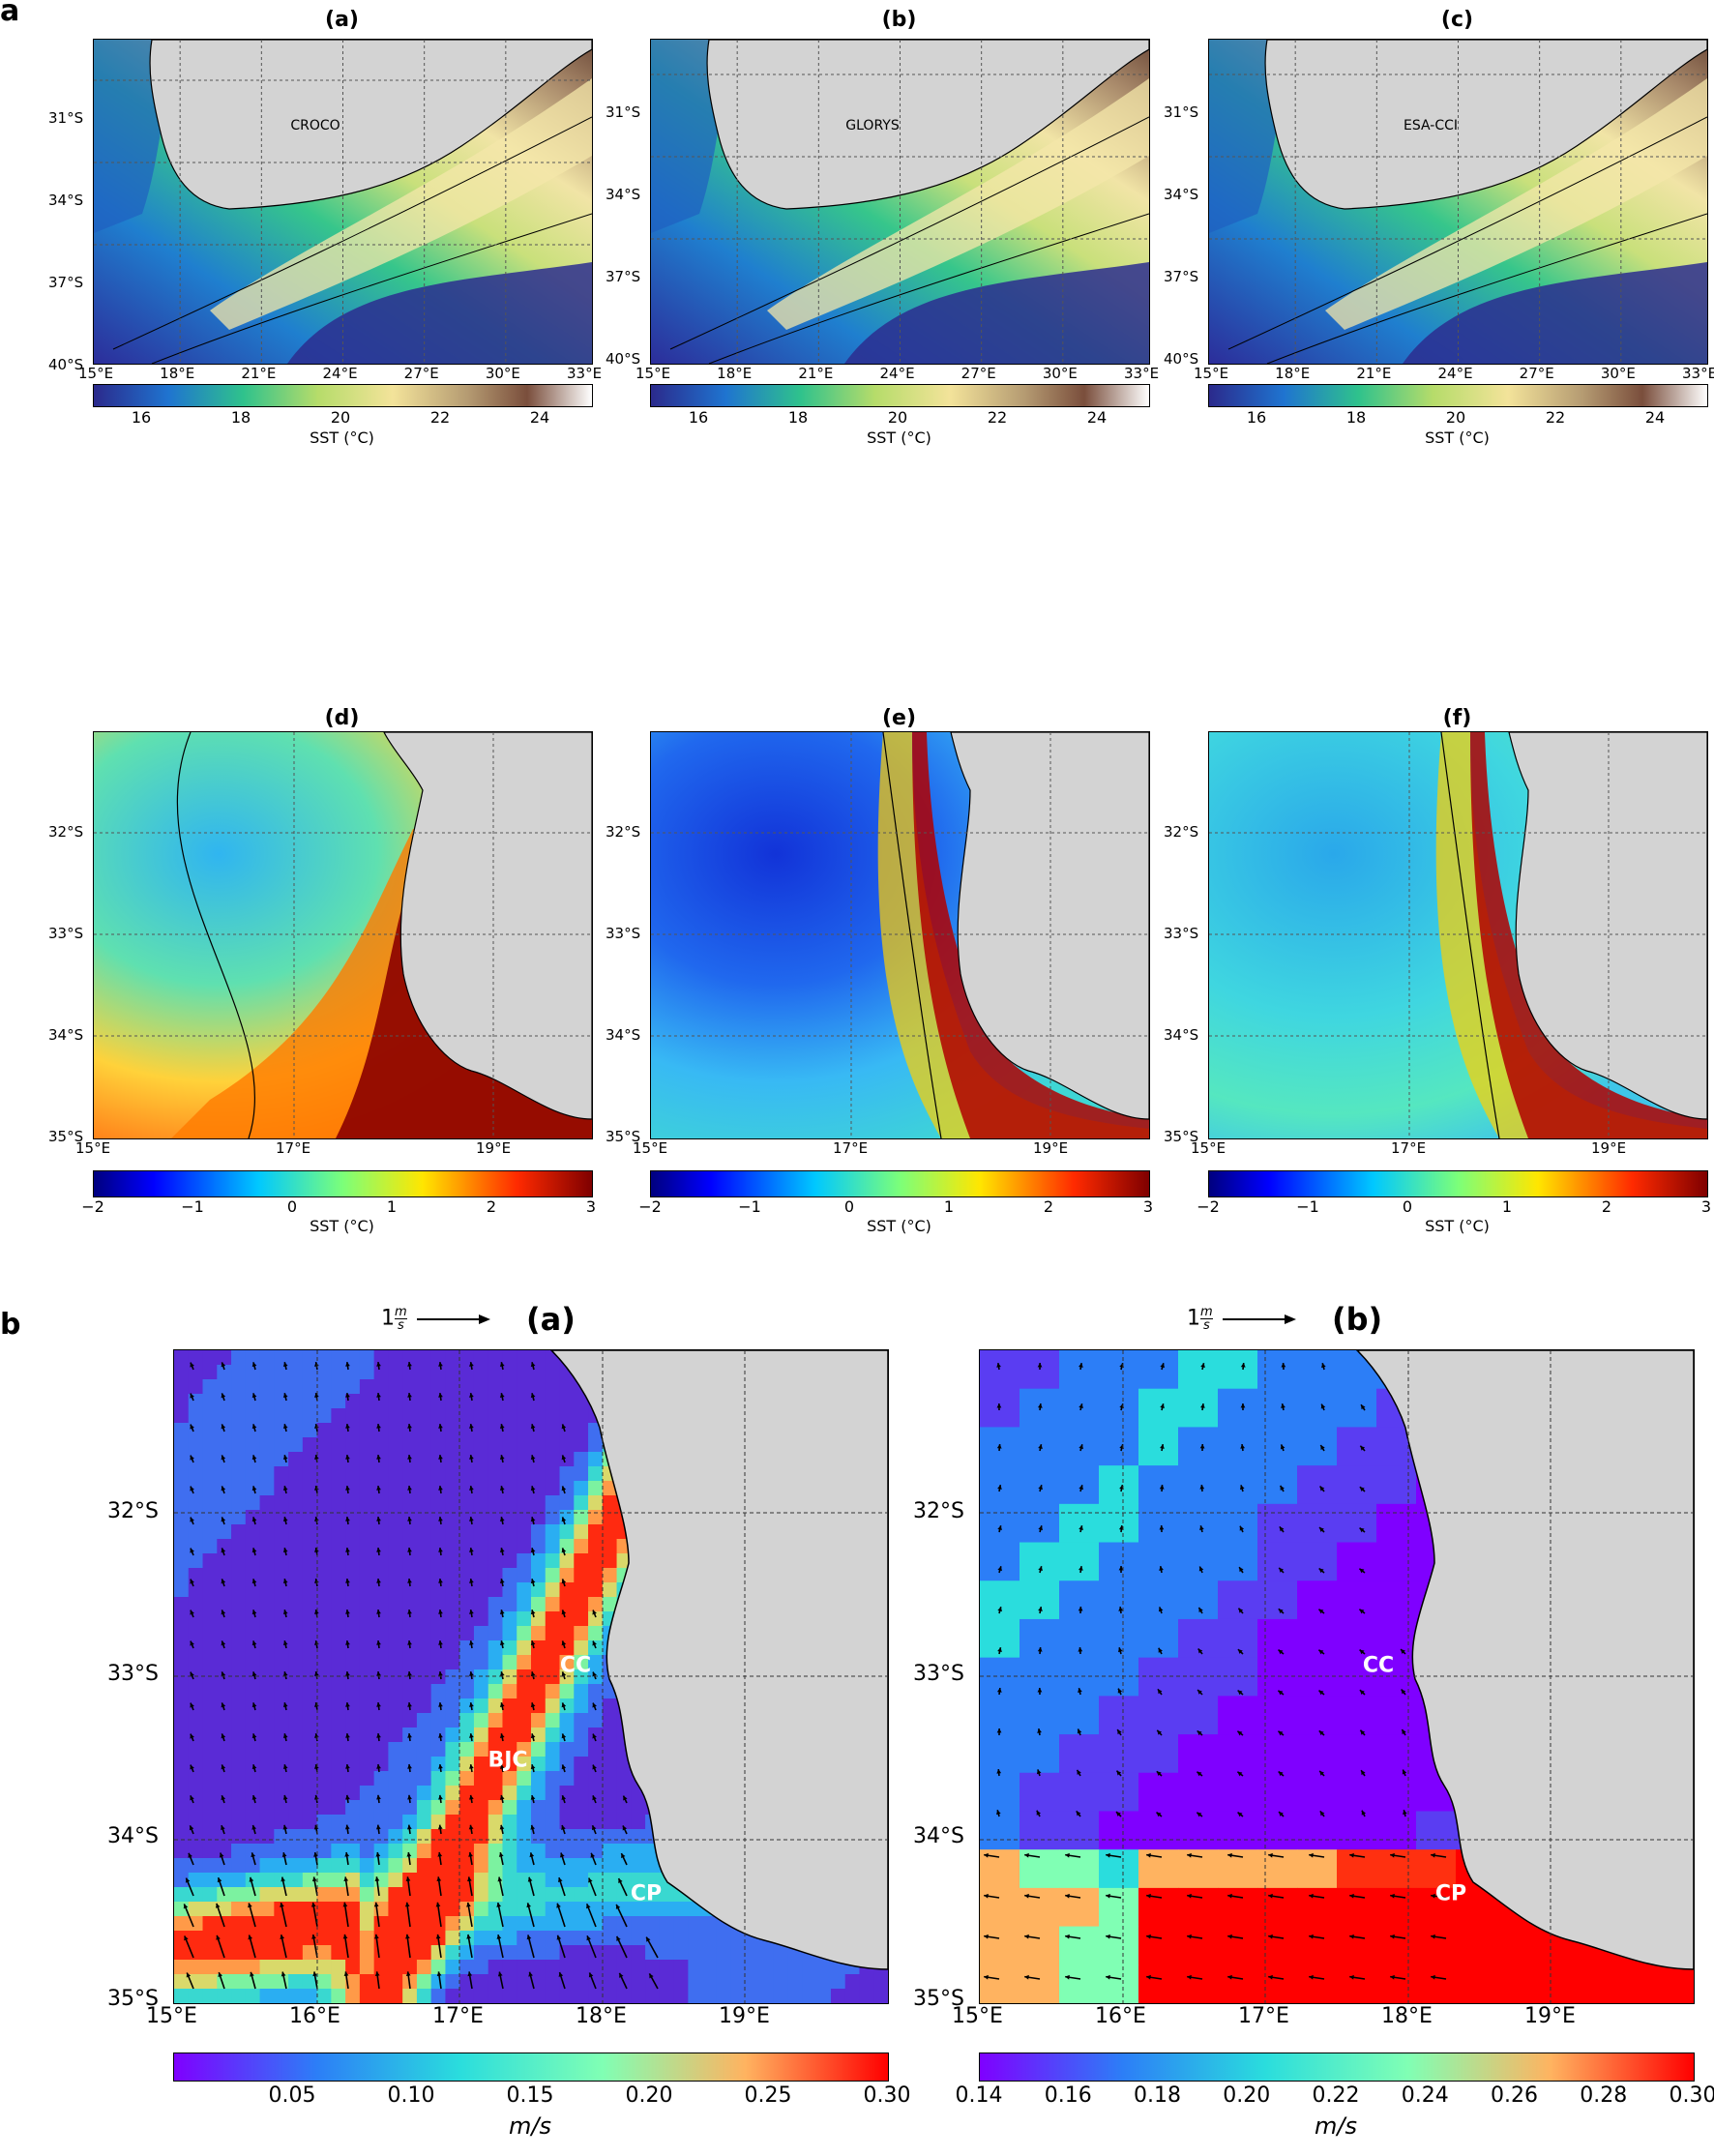  Describe the element at coordinates (66, 200) in the screenshot. I see `lat-tick-top-0-1: 34°S` at that location.